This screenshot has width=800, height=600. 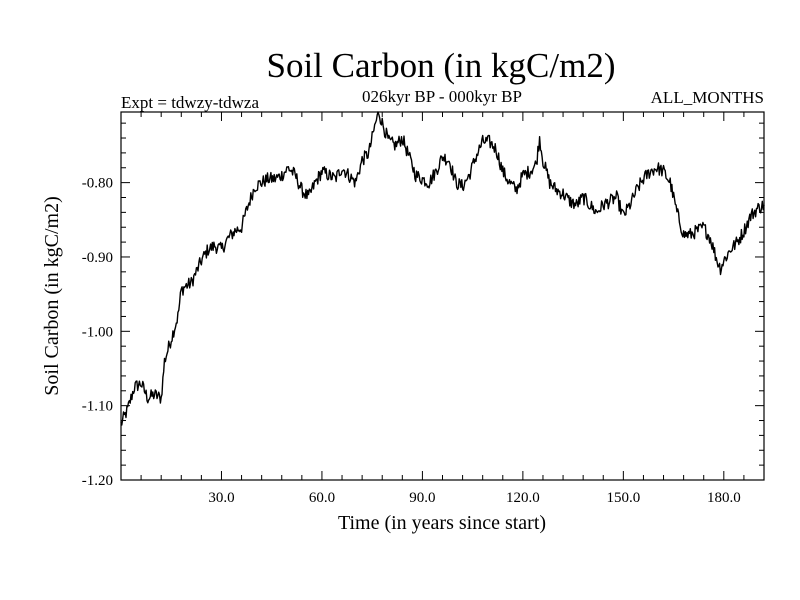 What do you see at coordinates (442, 523) in the screenshot?
I see `x-axis-label: Time (in years since start)` at bounding box center [442, 523].